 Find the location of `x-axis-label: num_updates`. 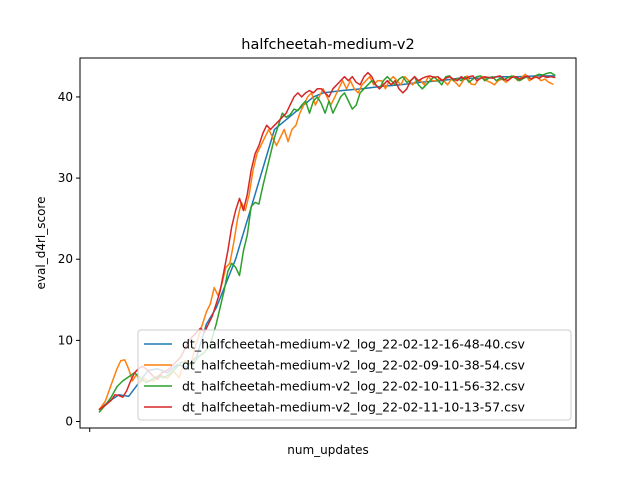

x-axis-label: num_updates is located at coordinates (327, 450).